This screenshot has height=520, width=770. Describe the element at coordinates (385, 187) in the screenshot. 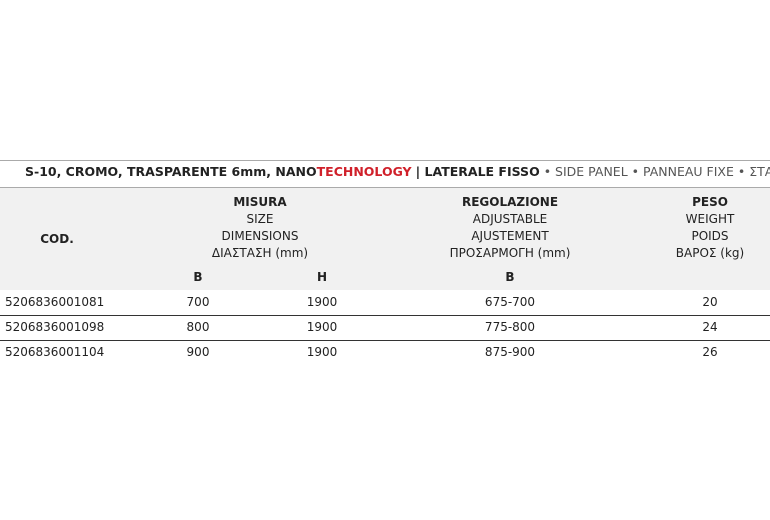

I see `header-rule` at that location.